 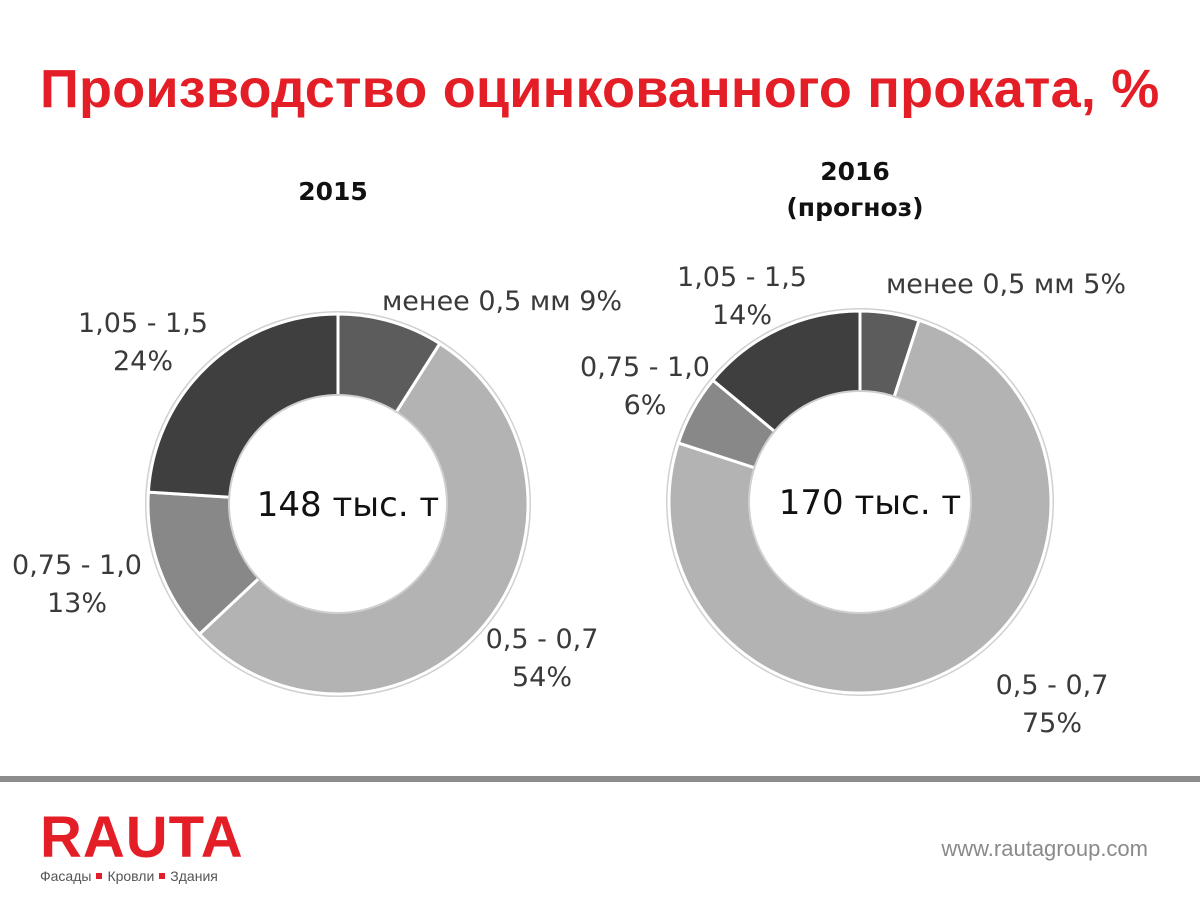 I want to click on slice-label-menee-05: менее 0,5 мм 9%, so click(x=502, y=301).